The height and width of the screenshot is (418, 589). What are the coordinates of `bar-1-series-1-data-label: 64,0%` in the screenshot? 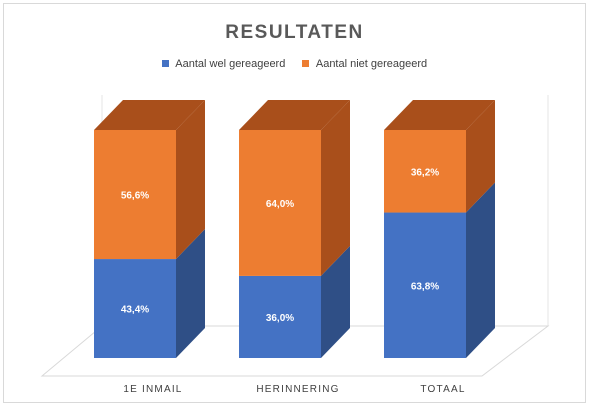 It's located at (280, 204).